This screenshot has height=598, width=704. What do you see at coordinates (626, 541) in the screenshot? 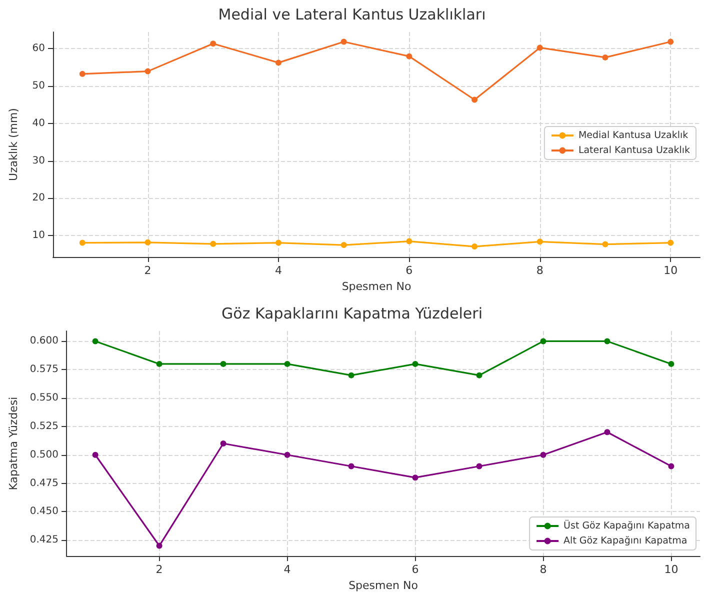
I see `legend-label: Alt Göz Kapağını Kapatma` at bounding box center [626, 541].